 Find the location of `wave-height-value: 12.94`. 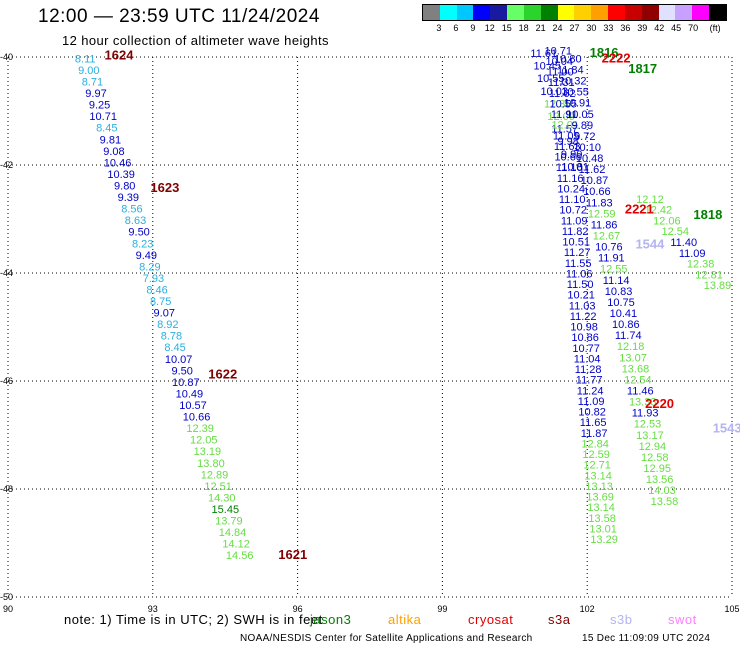

wave-height-value: 12.94 is located at coordinates (653, 447).